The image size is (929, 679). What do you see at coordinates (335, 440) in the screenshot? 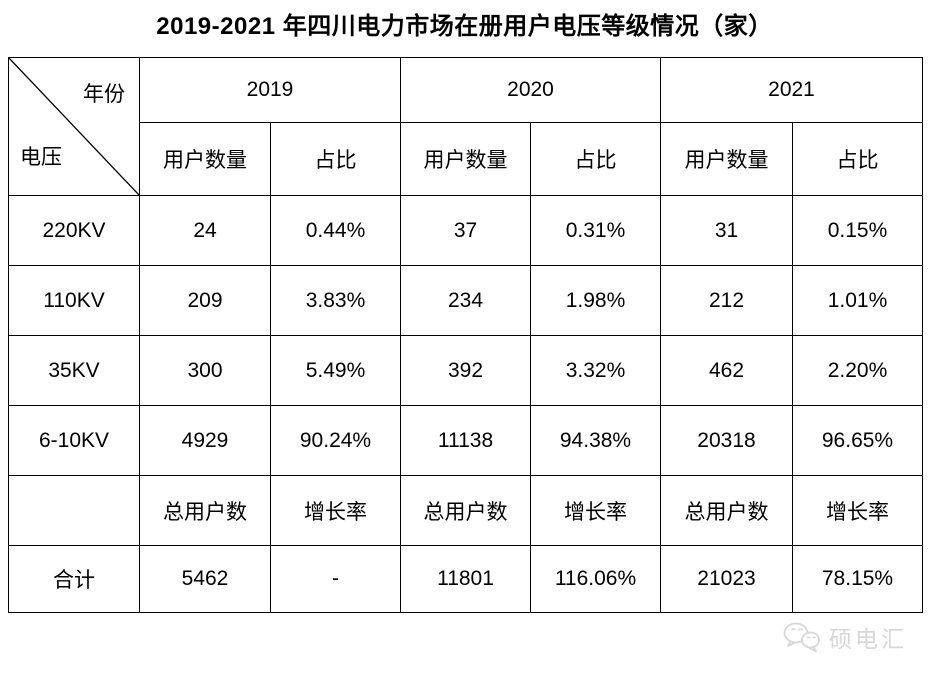
I see `cell-share-2019: 90.24%` at bounding box center [335, 440].